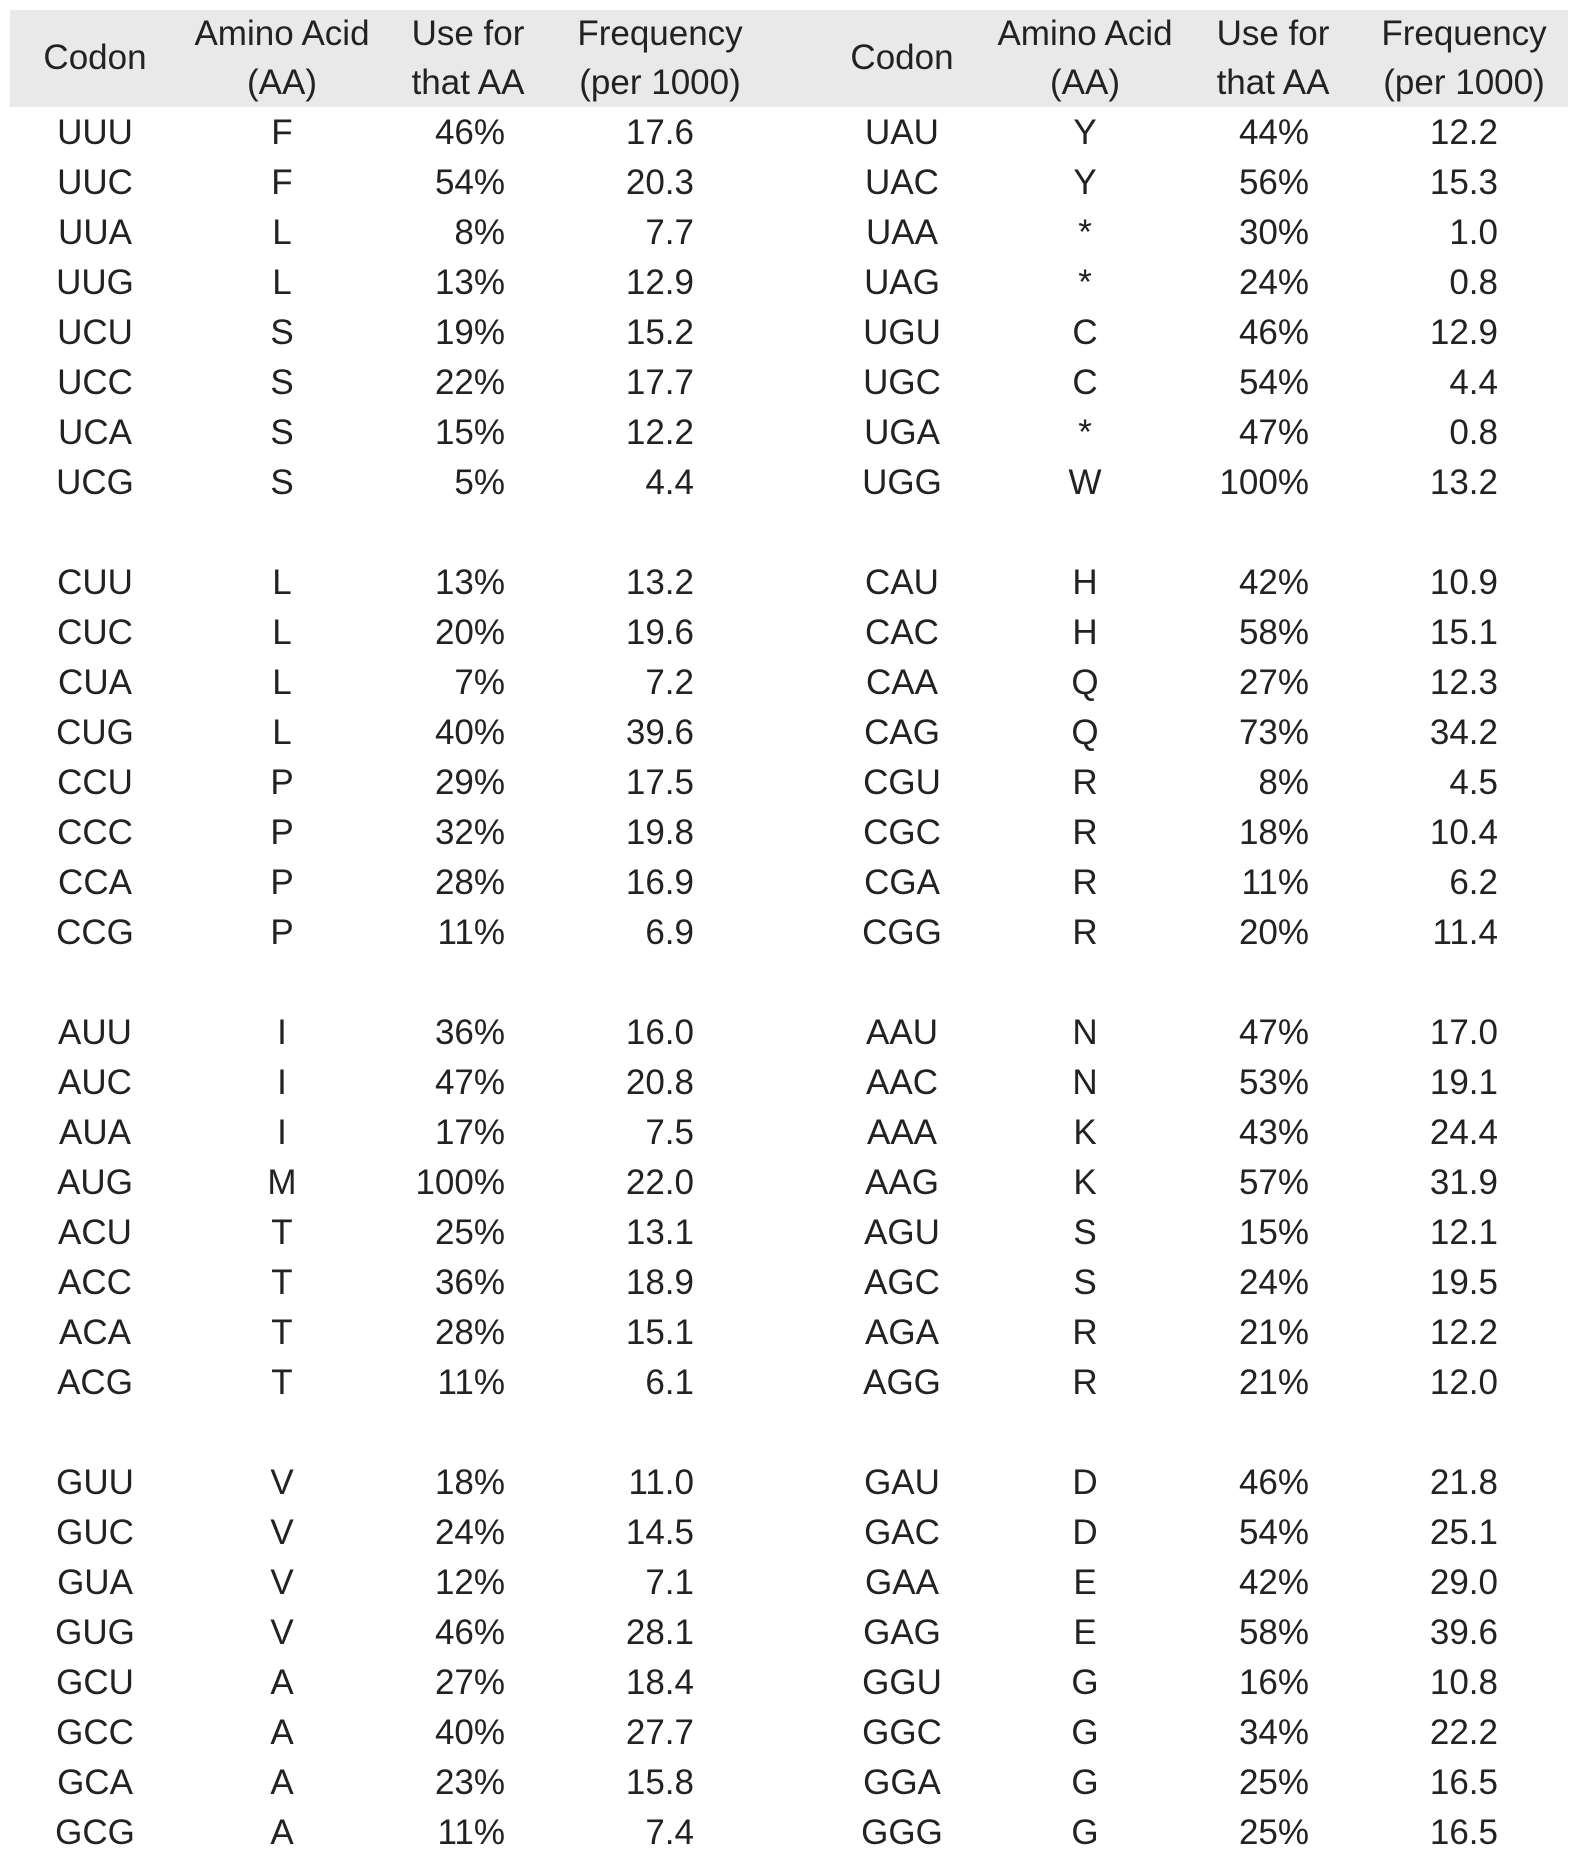 The image size is (1576, 1864). What do you see at coordinates (469, 382) in the screenshot?
I see `usage-cell: 22%` at bounding box center [469, 382].